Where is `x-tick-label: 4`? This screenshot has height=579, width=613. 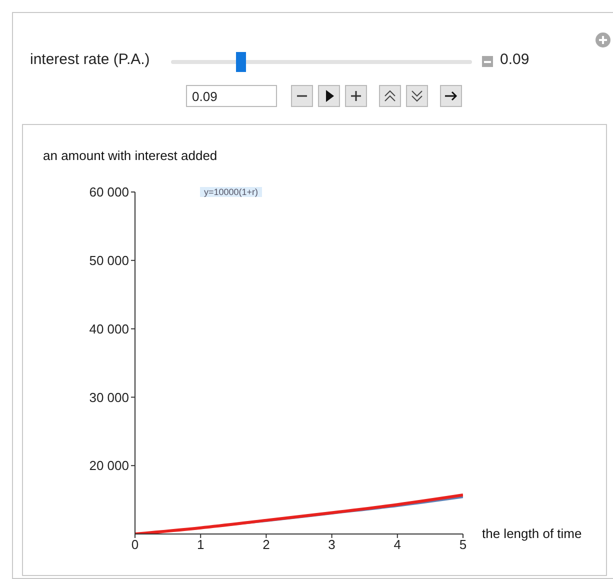
x-tick-label: 4 is located at coordinates (398, 544).